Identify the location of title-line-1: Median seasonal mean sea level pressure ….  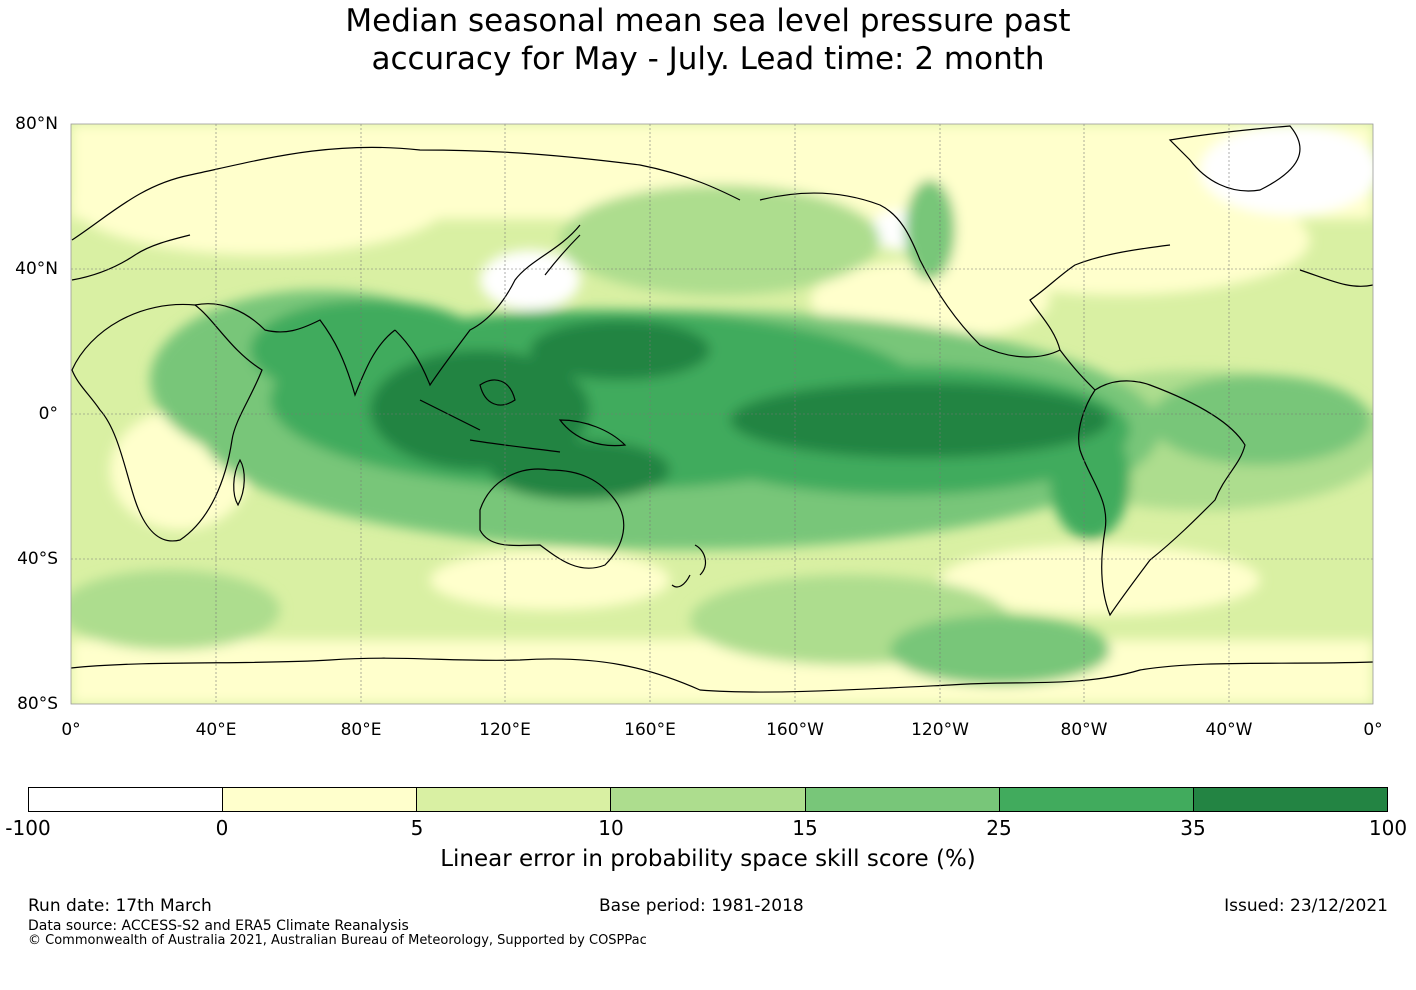
(708, 21).